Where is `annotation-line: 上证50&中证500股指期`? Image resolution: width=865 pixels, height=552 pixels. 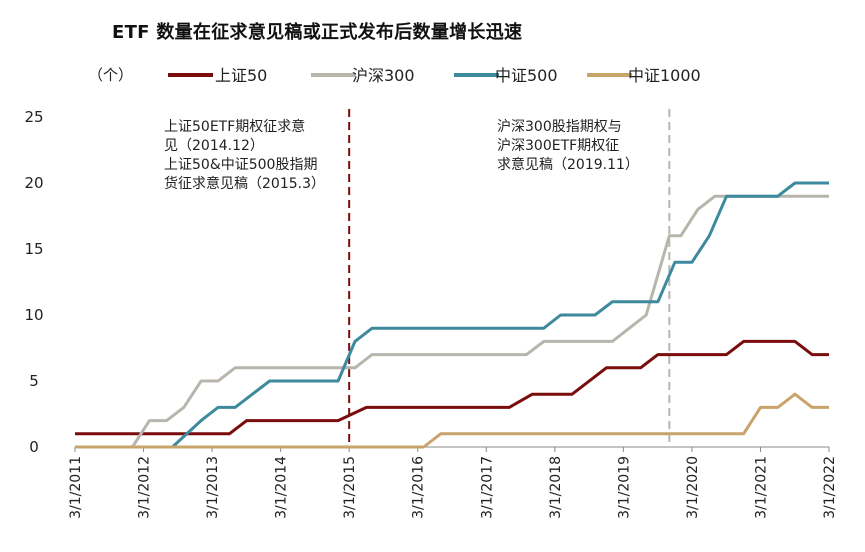
annotation-line: 上证50&中证500股指期 is located at coordinates (241, 165).